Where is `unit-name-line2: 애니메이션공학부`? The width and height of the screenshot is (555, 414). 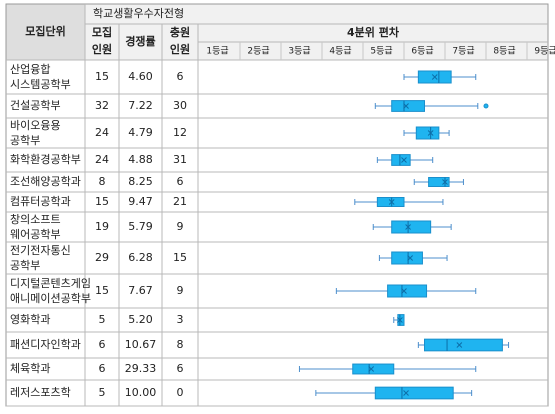
unit-name-line2: 애니메이션공학부 is located at coordinates (50, 298).